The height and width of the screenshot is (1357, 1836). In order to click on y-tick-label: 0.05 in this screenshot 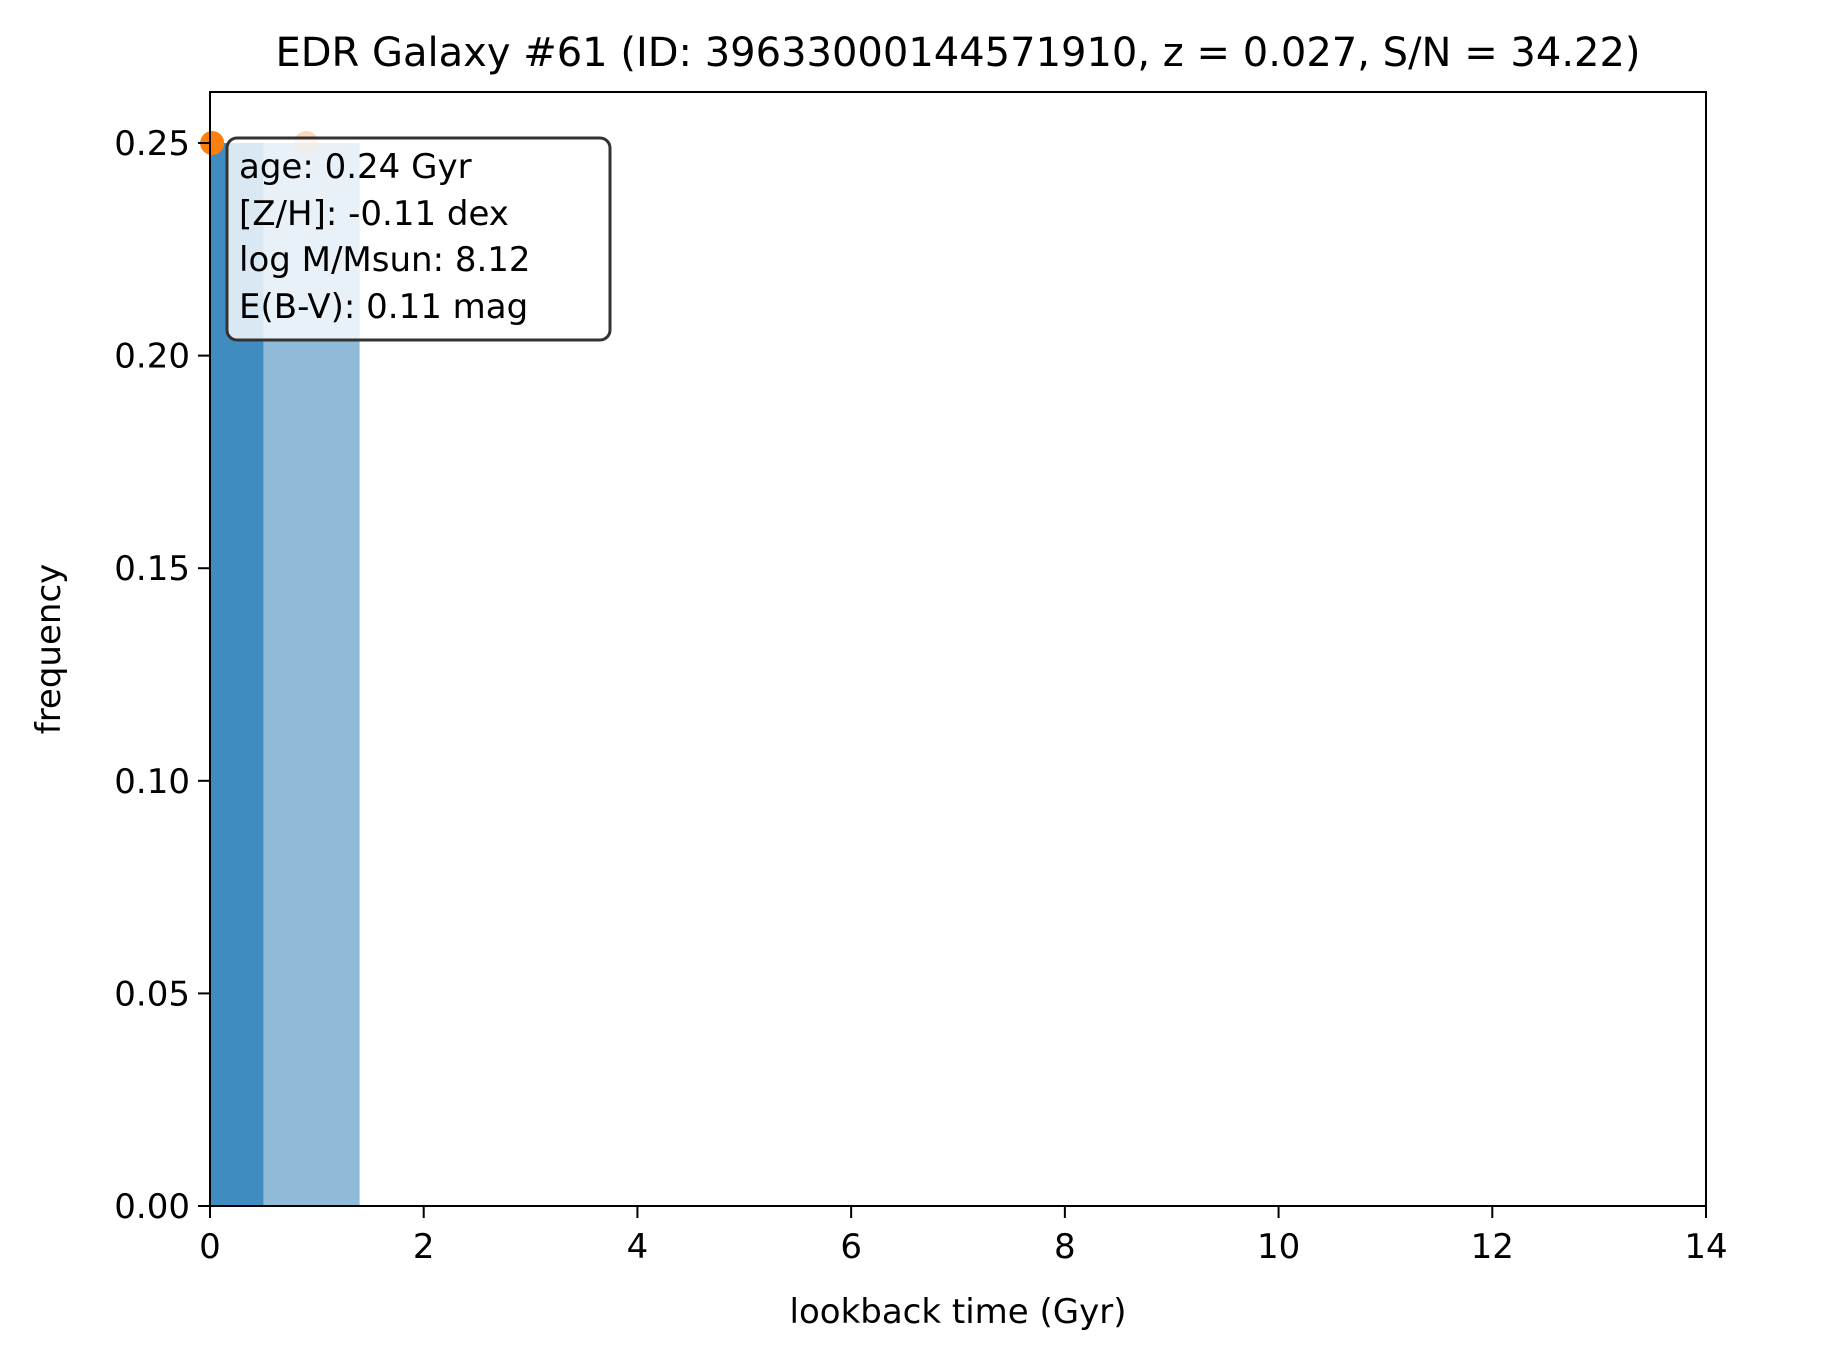, I will do `click(152, 994)`.